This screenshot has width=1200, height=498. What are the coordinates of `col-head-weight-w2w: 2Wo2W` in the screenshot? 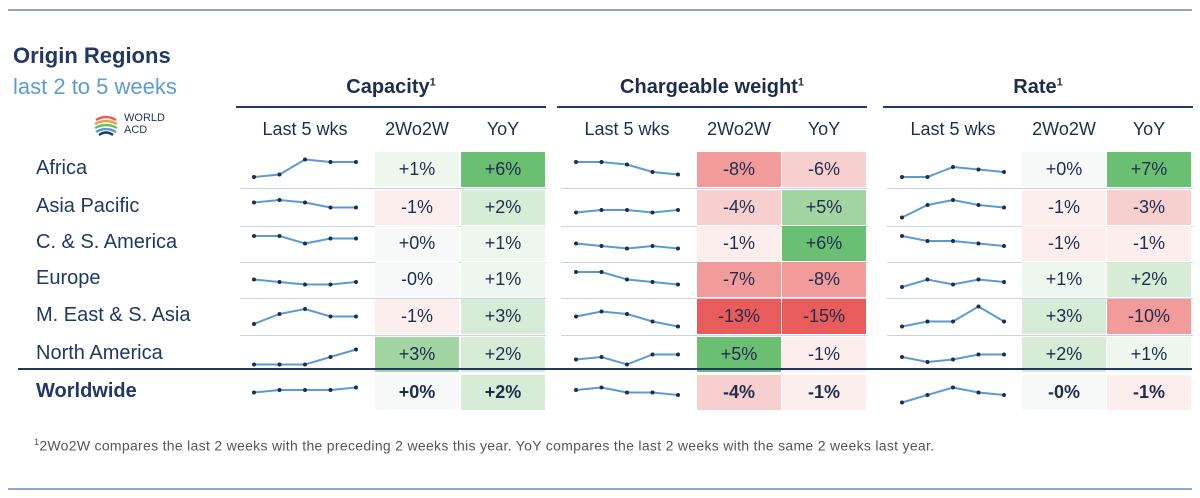 It's located at (739, 129).